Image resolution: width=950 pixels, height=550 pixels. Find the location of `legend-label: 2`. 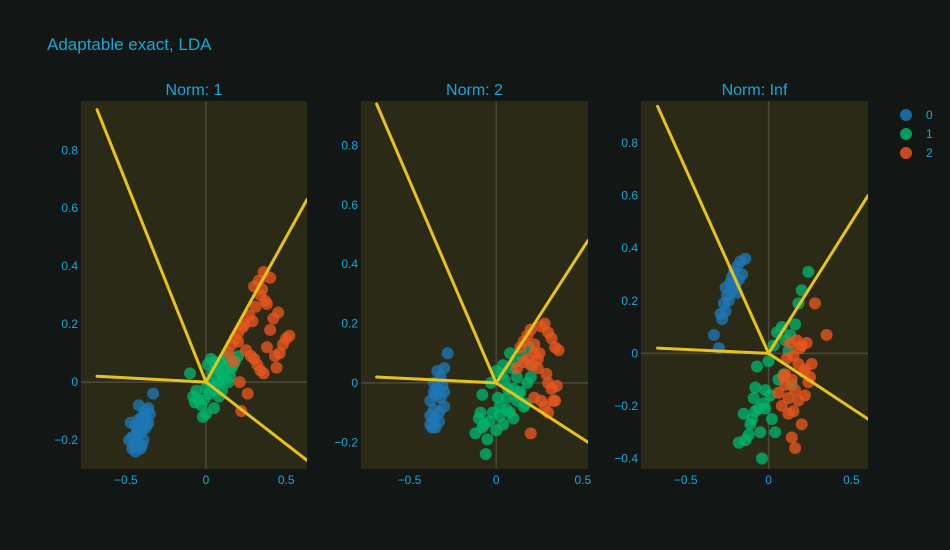

legend-label: 2 is located at coordinates (929, 153).